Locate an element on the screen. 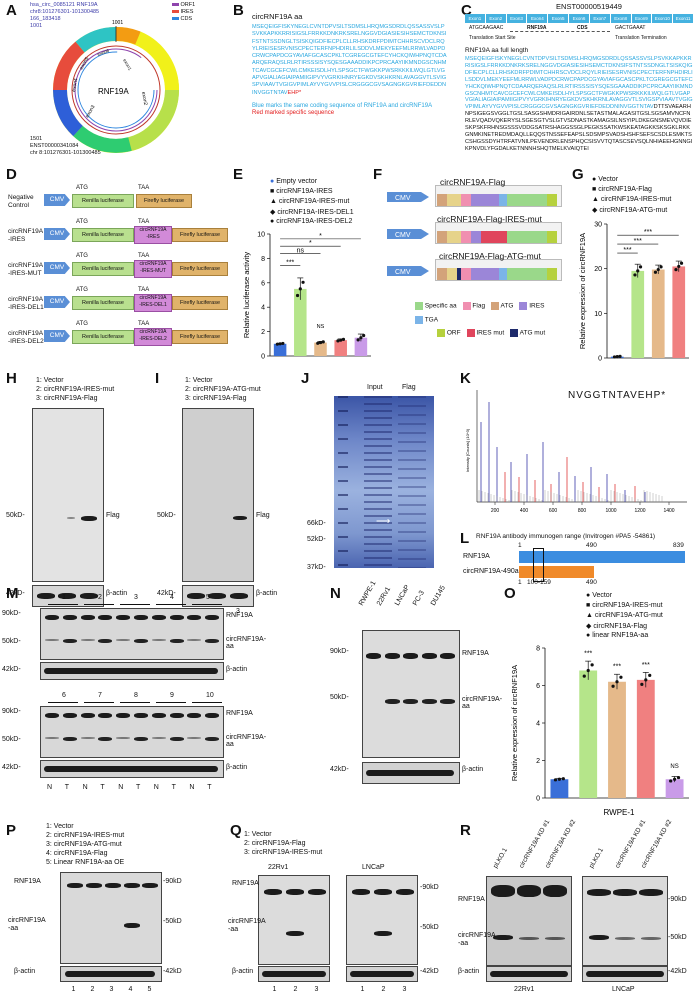  blot-p-main is located at coordinates (111, 918).